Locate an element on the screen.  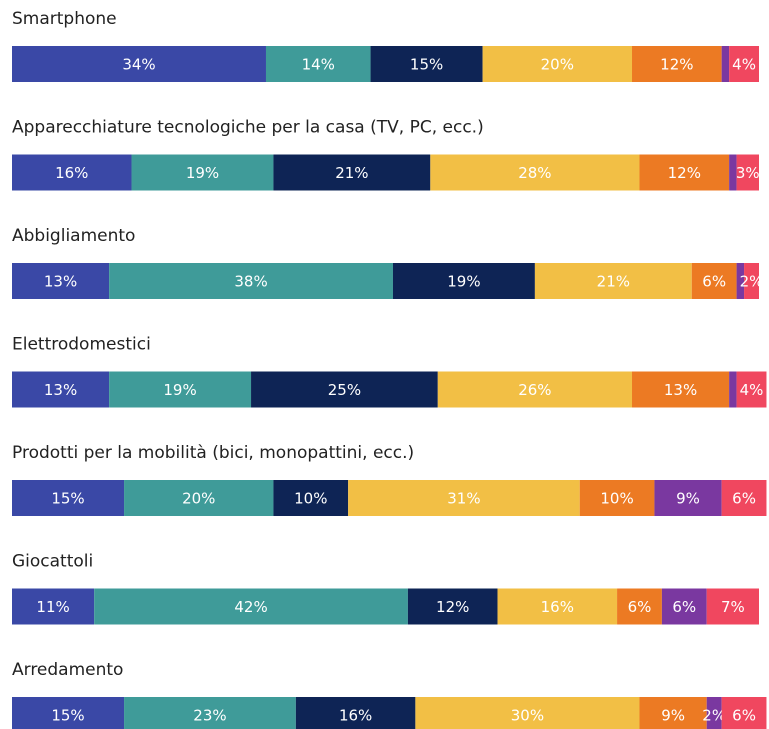
value-label: 7% is located at coordinates (733, 607).